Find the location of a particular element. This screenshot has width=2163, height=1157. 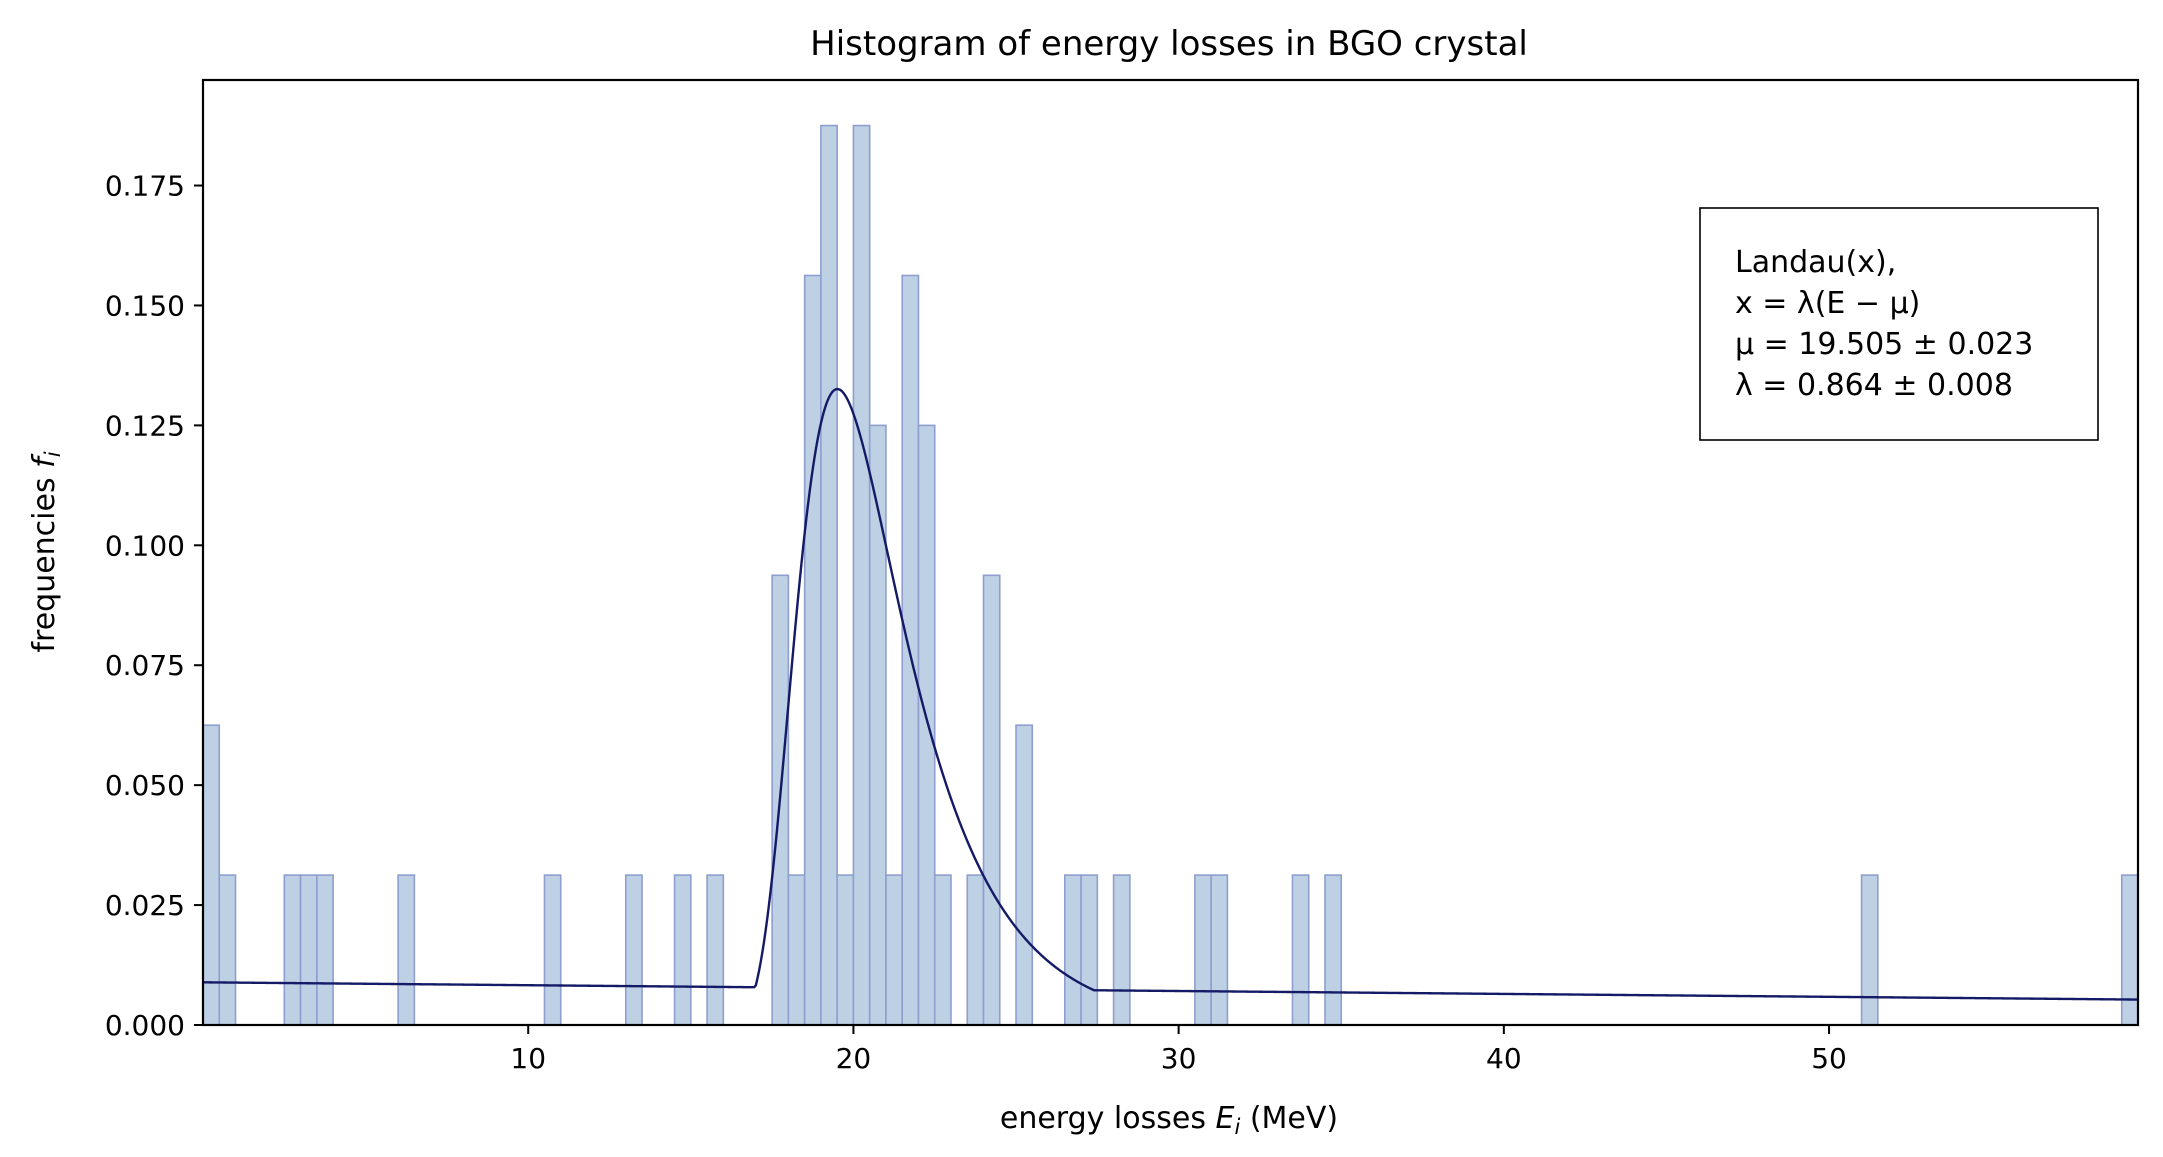

y-tick-label: 0.050 is located at coordinates (145, 785).